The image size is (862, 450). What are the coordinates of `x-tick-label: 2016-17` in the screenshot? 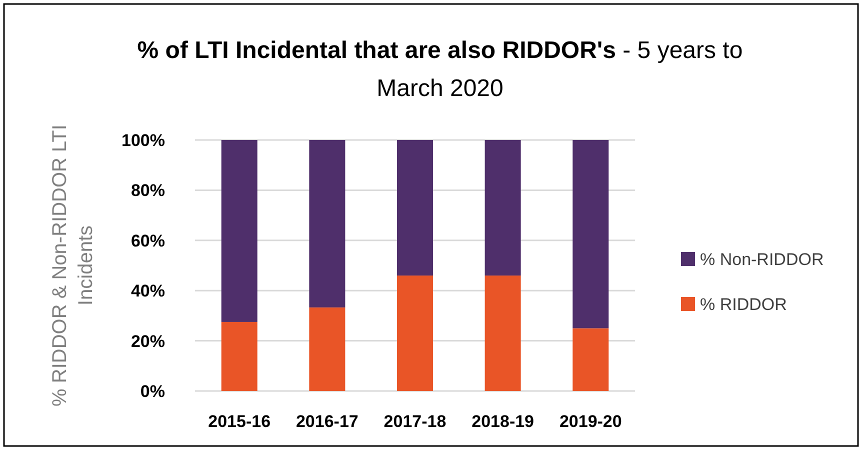 It's located at (327, 421).